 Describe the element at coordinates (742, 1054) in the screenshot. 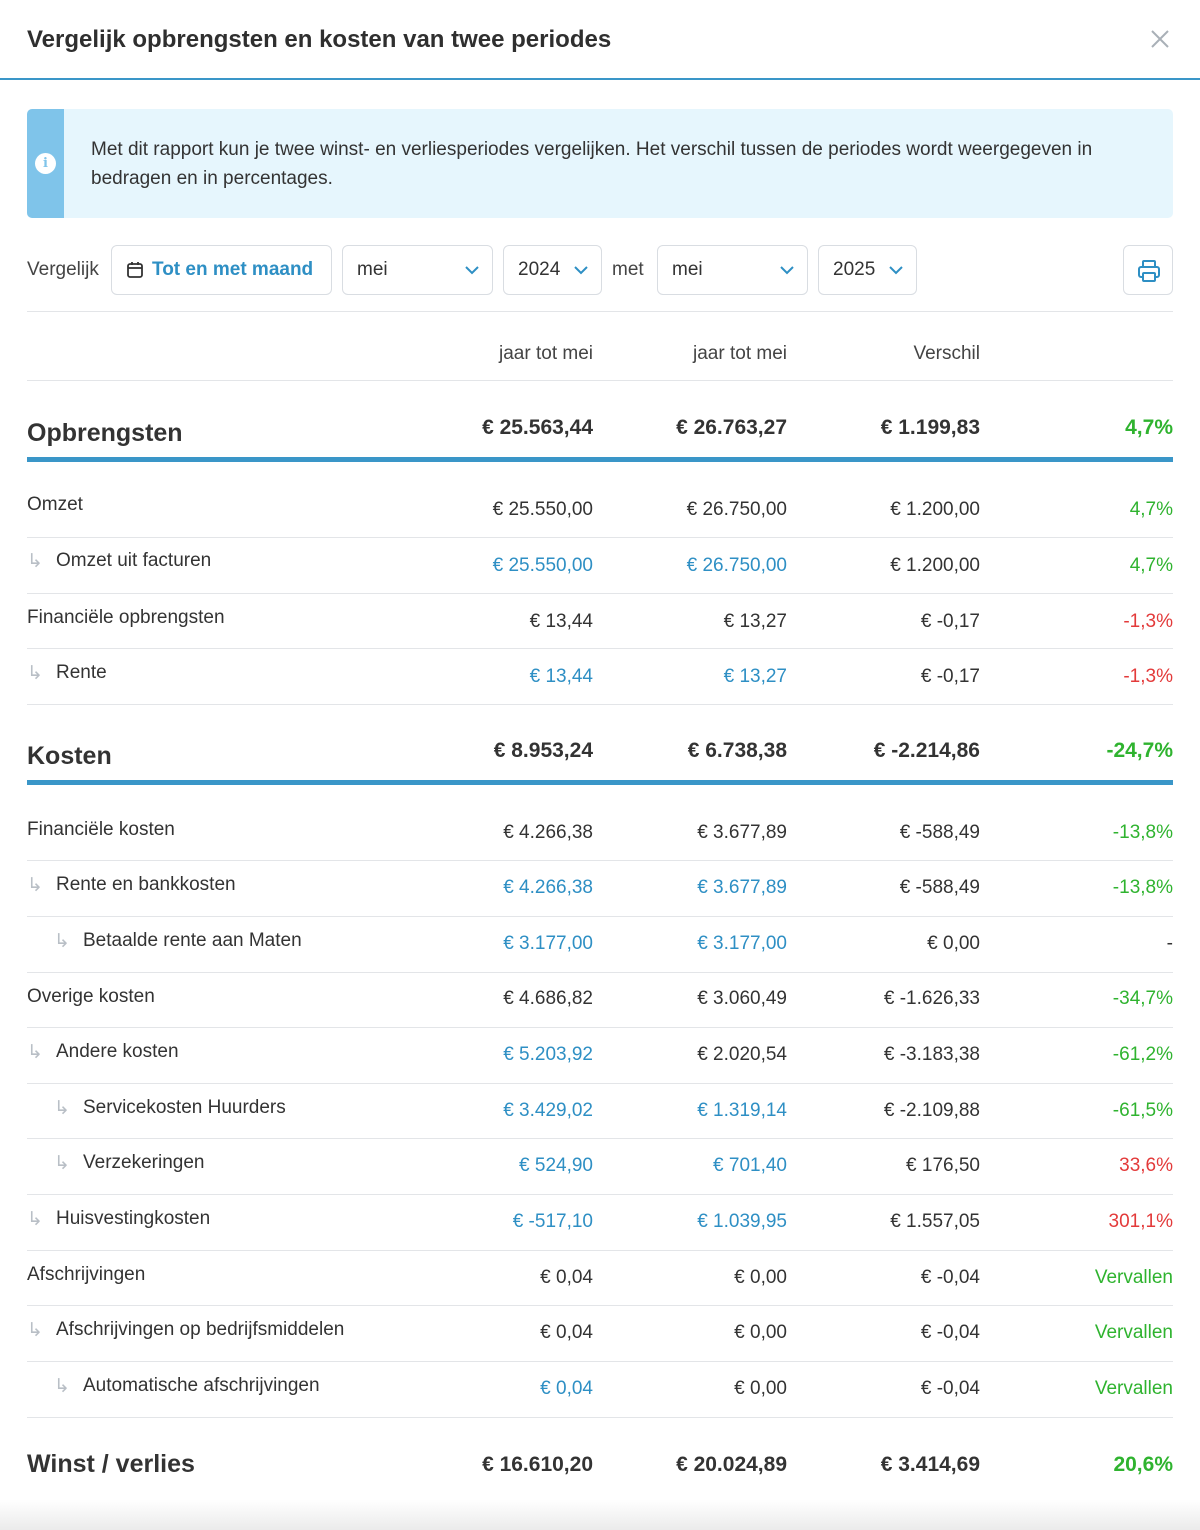

I see `cell-period-b: € 2.020,54` at that location.